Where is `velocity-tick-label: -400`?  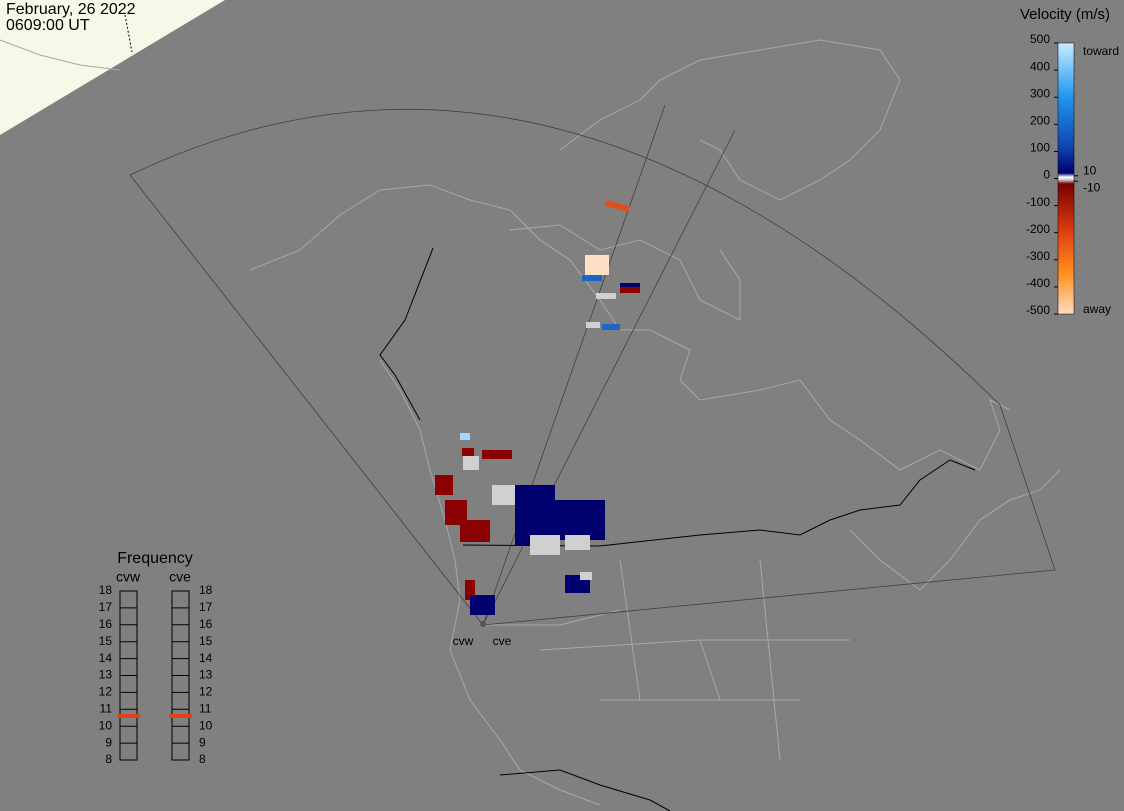 velocity-tick-label: -400 is located at coordinates (1038, 283).